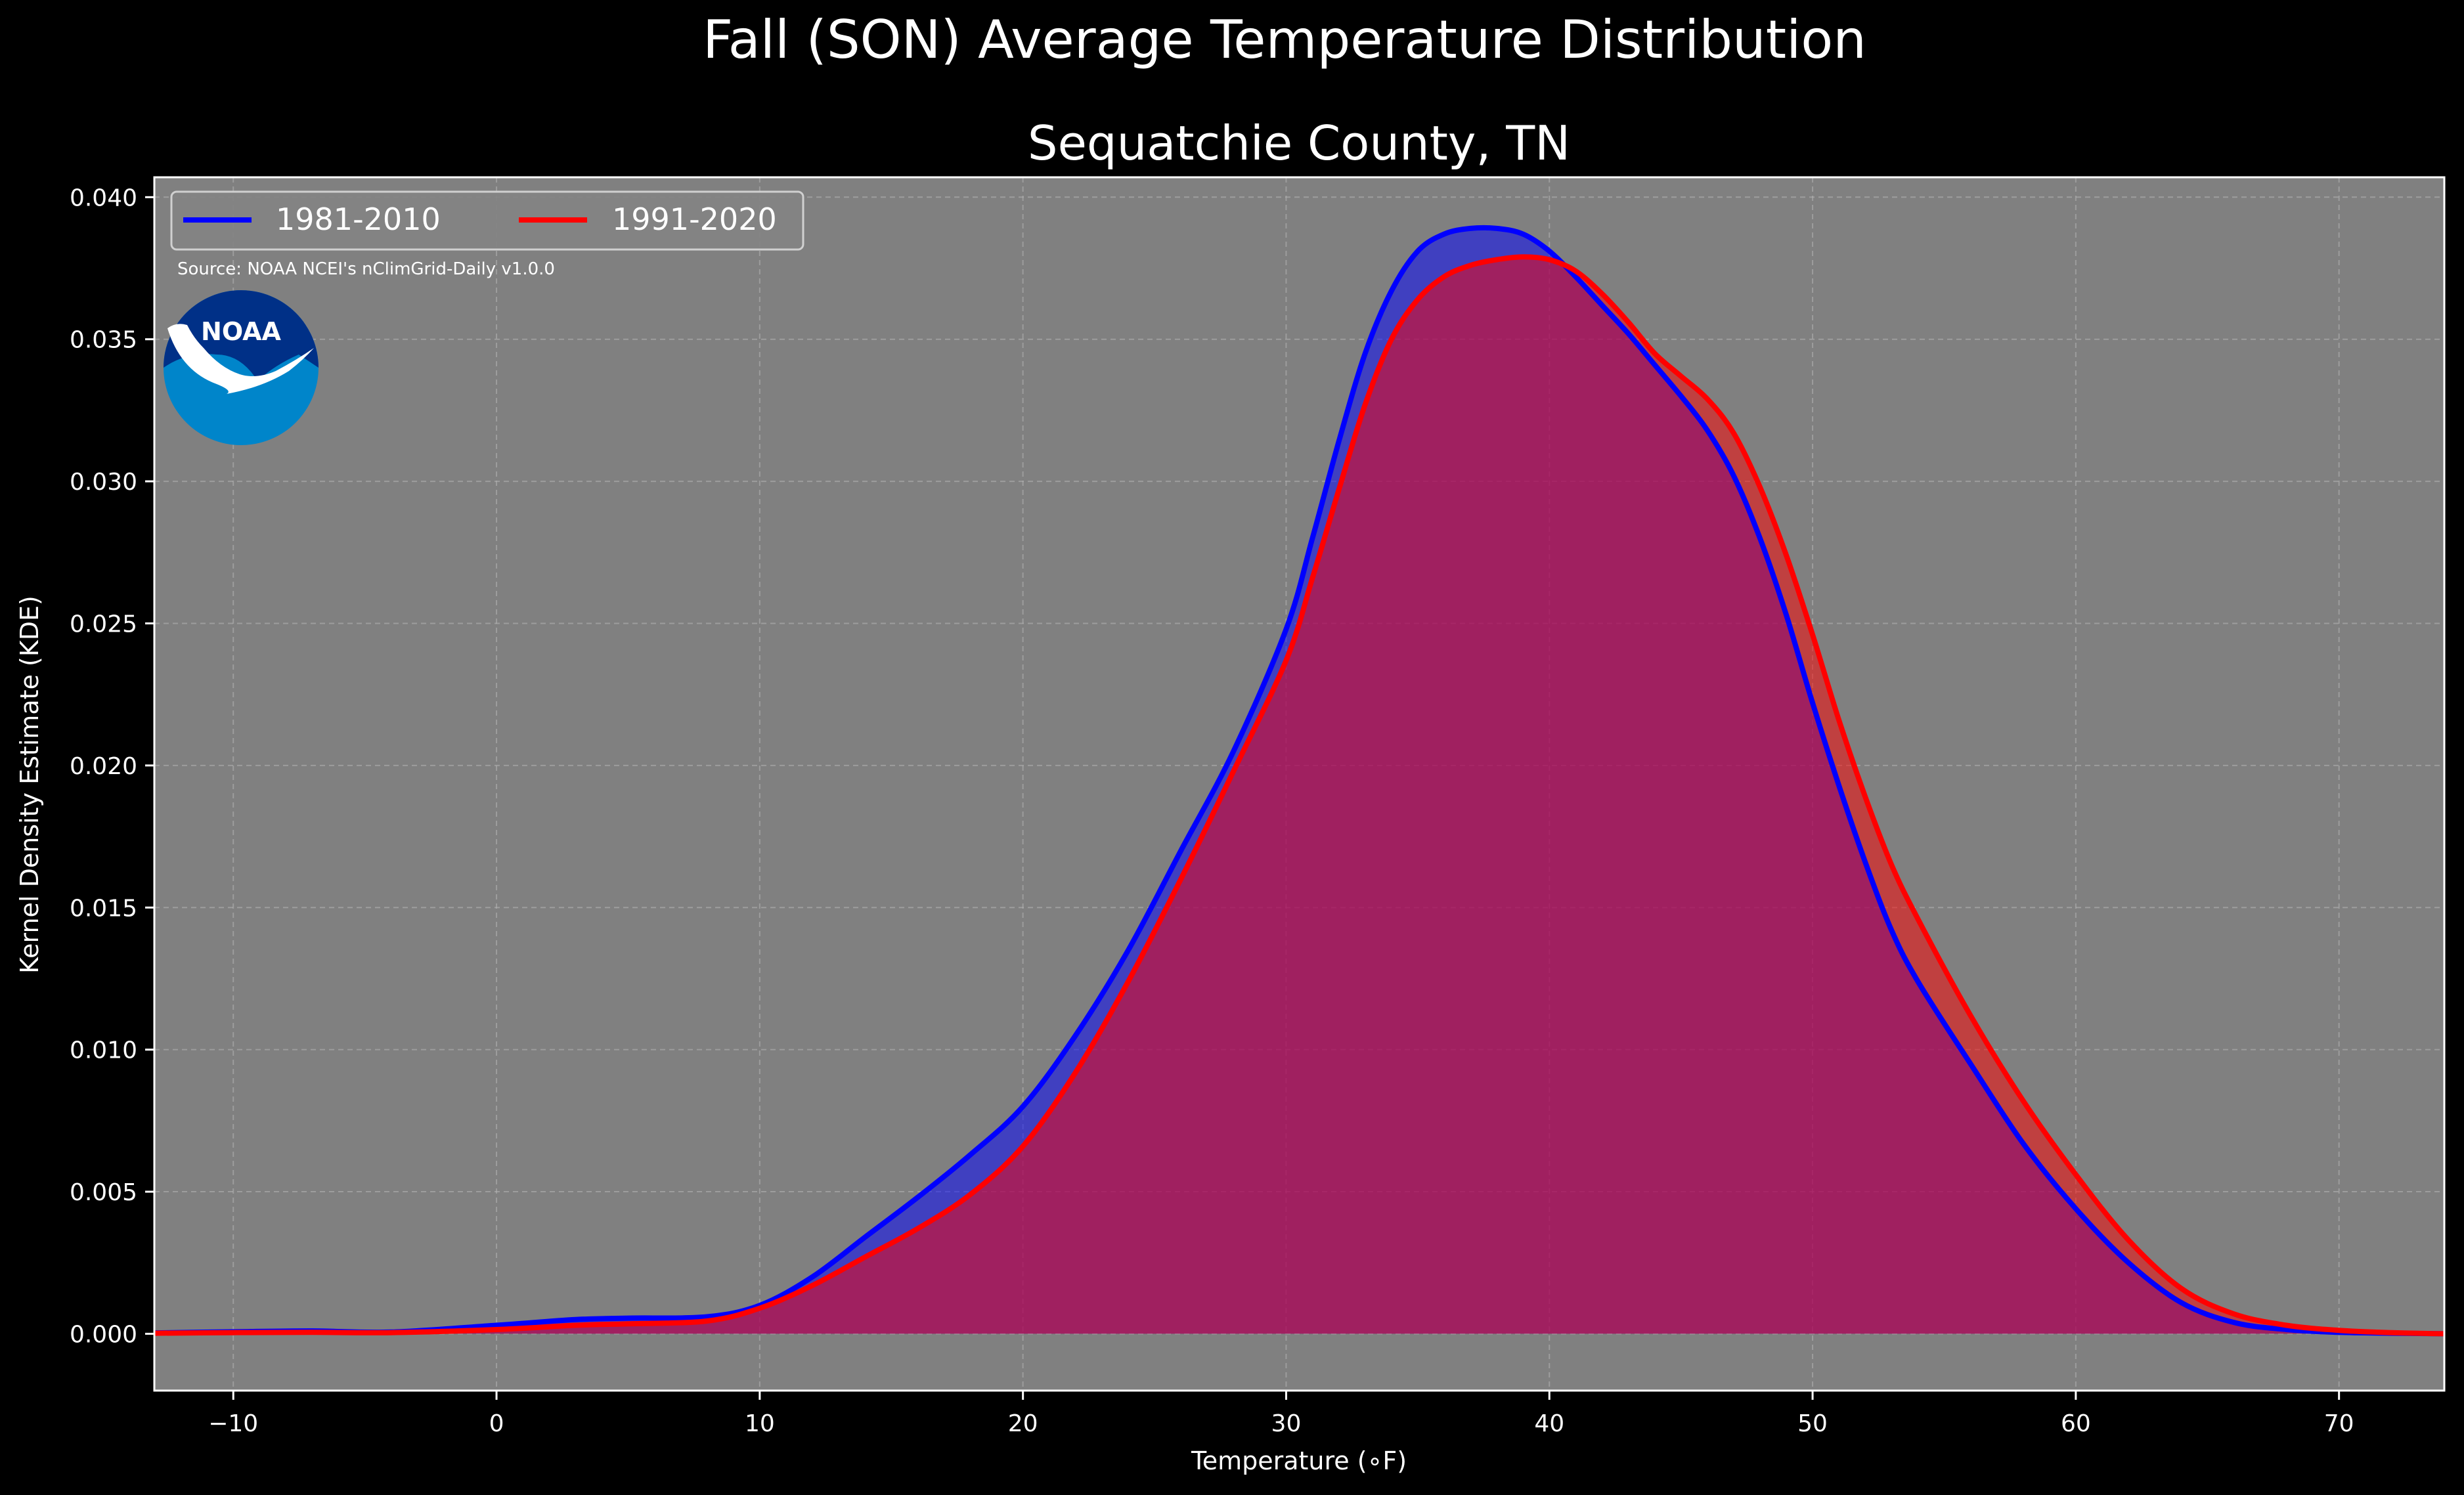  What do you see at coordinates (29, 785) in the screenshot?
I see `y-axis-label: Kernel Density Estimate (KDE)` at bounding box center [29, 785].